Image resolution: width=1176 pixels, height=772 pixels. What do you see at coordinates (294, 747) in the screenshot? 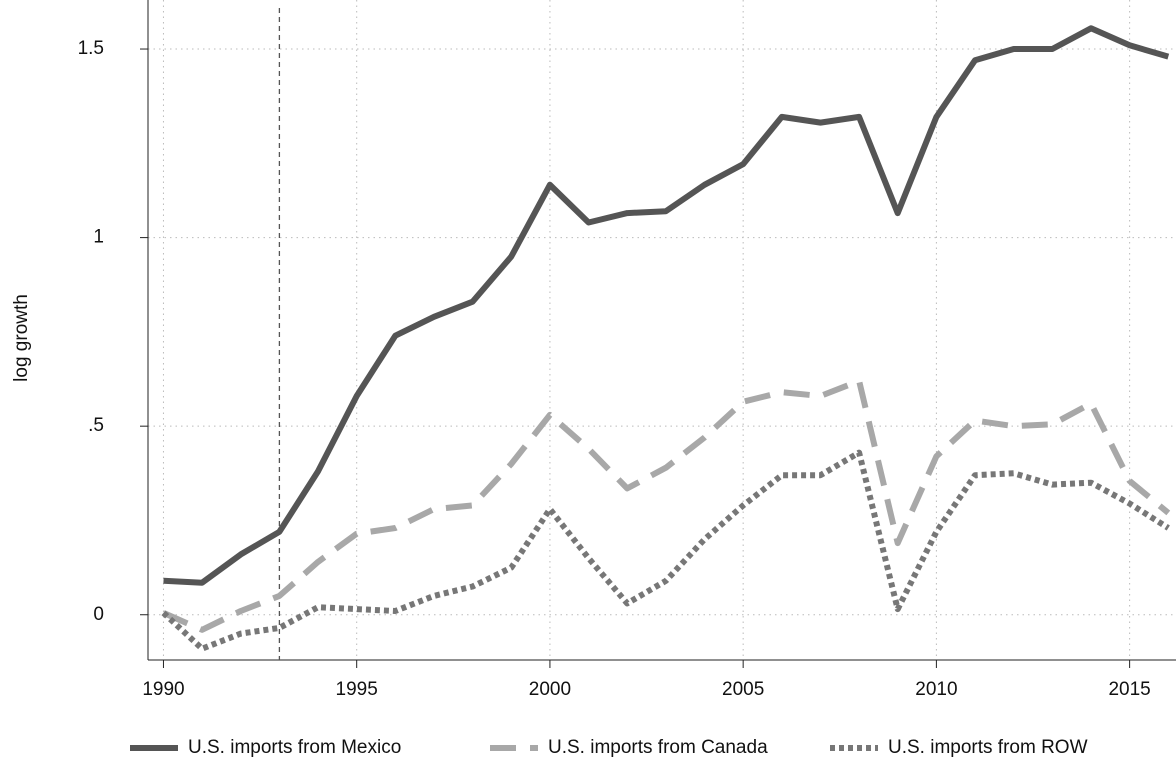
I see `legend-label: U.S. imports from Mexico` at bounding box center [294, 747].